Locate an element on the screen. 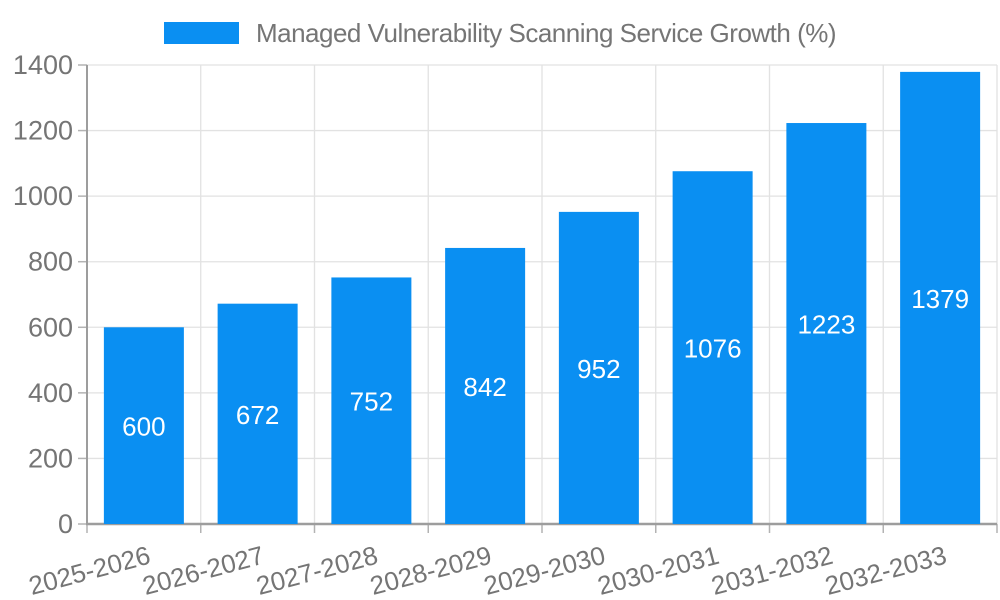 This screenshot has width=1000, height=600. y-tick-label: 1000 is located at coordinates (43, 196).